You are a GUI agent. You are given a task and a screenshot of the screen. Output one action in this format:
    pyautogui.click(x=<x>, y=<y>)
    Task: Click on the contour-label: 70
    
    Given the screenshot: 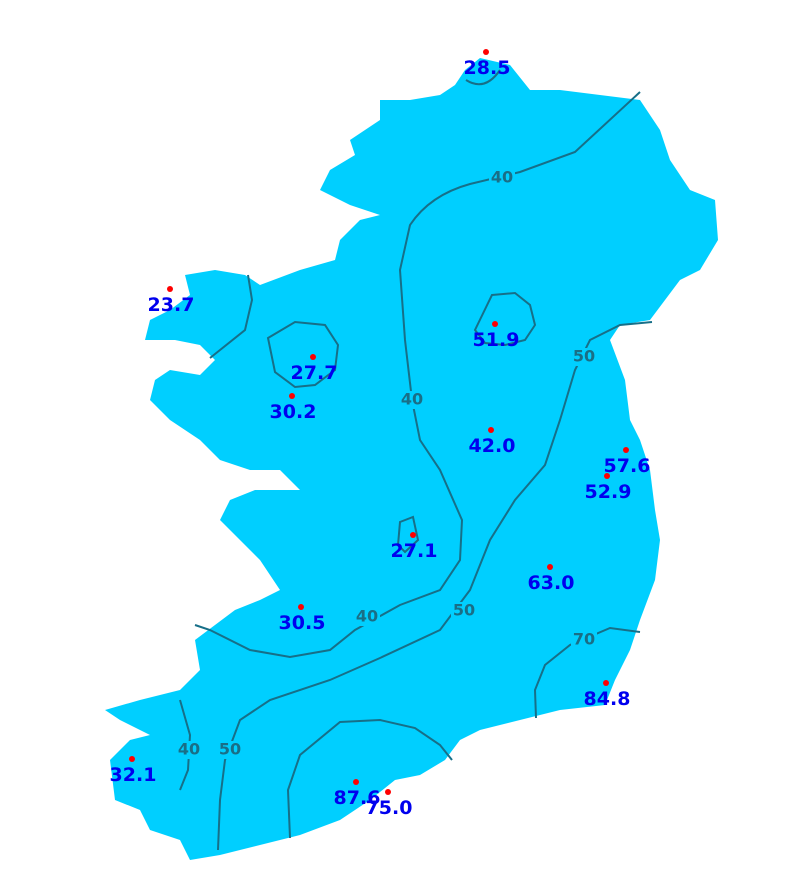 What is the action you would take?
    pyautogui.click(x=584, y=639)
    